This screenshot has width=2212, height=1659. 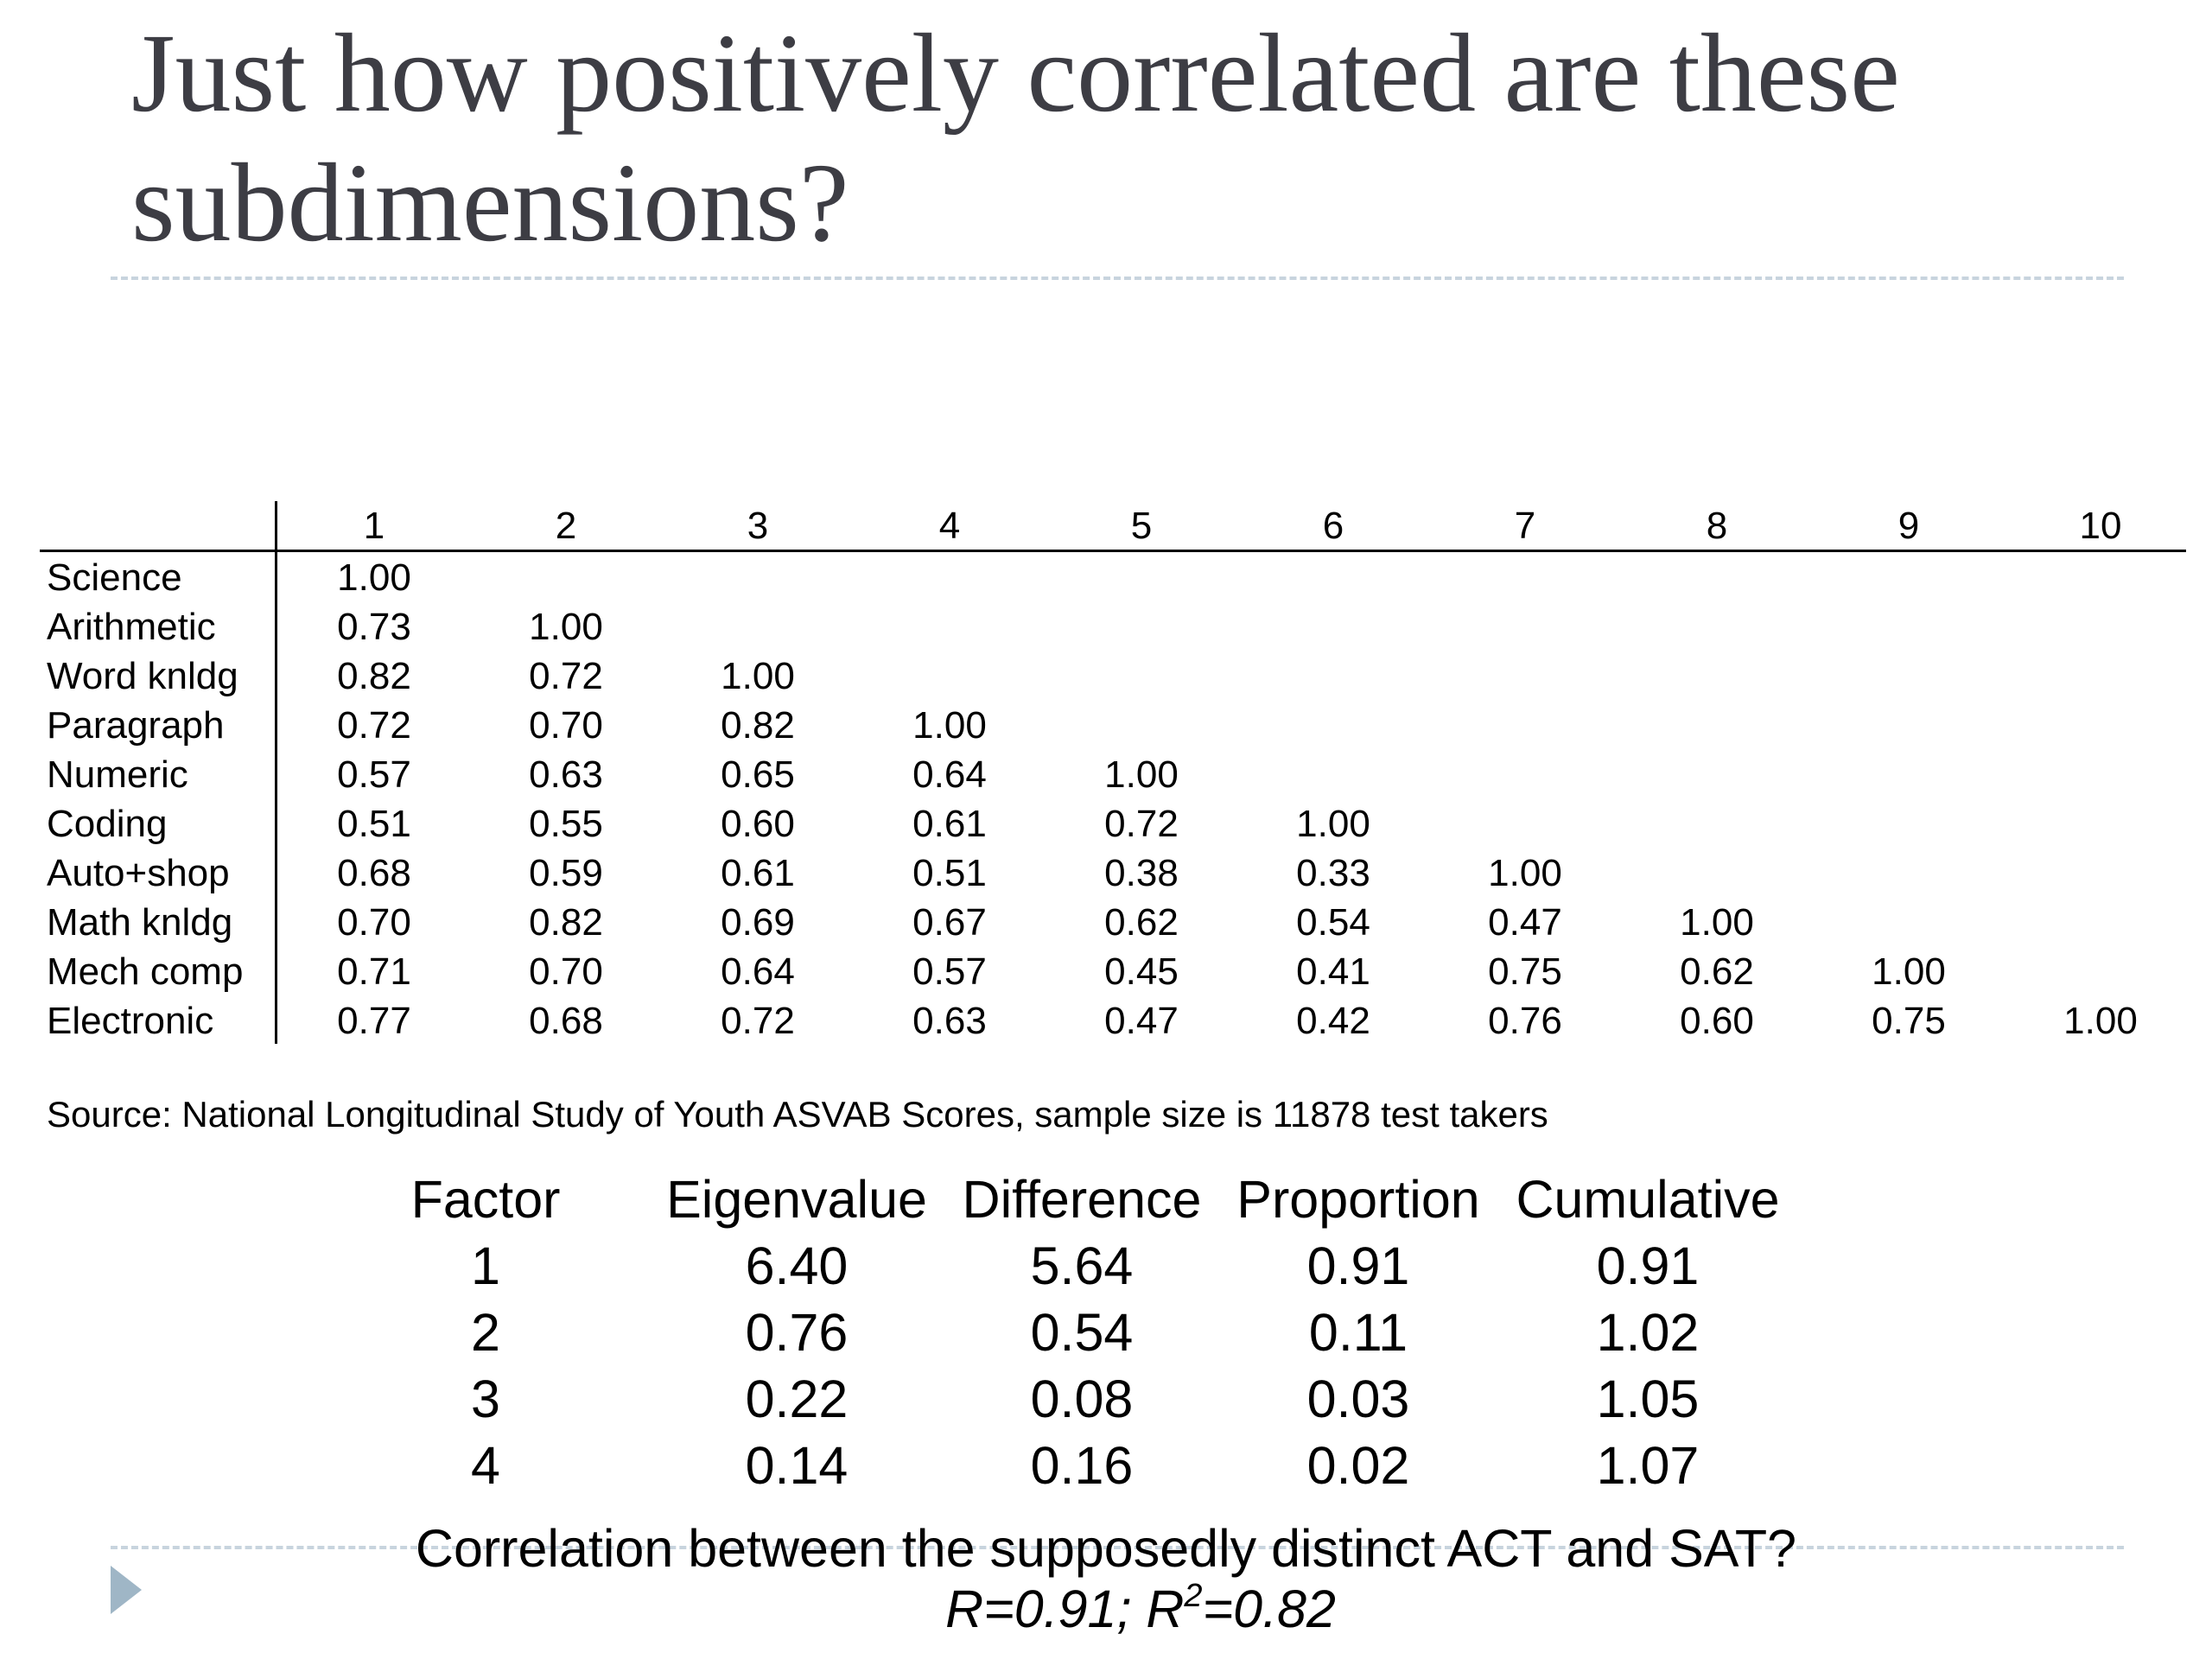 I want to click on matrix-cell: 0.61, so click(x=949, y=824).